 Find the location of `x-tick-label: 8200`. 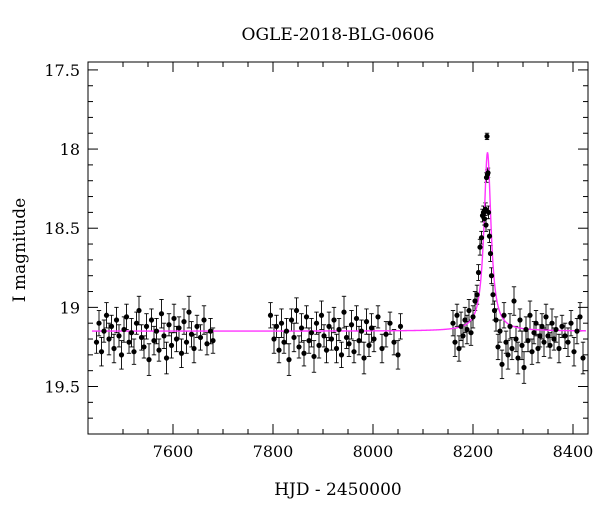

x-tick-label: 8200 is located at coordinates (473, 451).